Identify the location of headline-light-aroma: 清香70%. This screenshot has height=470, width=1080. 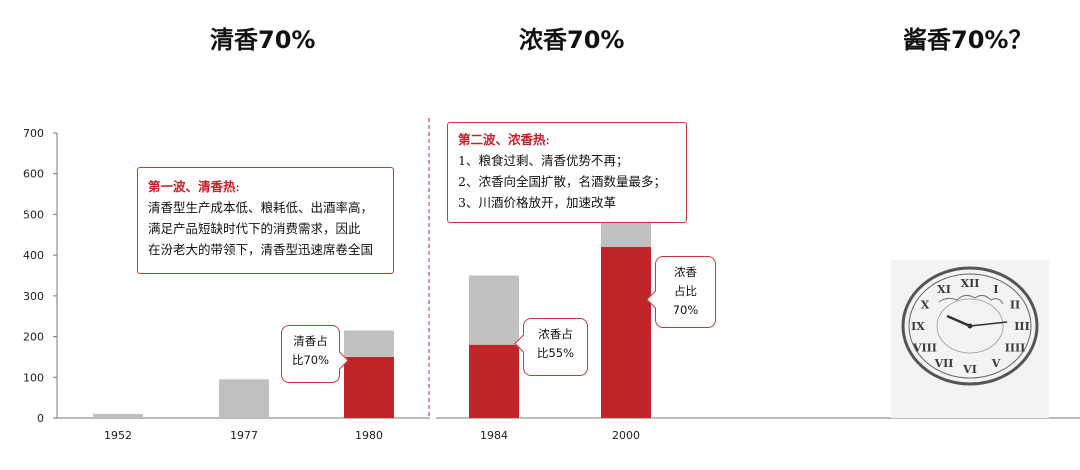
(263, 40).